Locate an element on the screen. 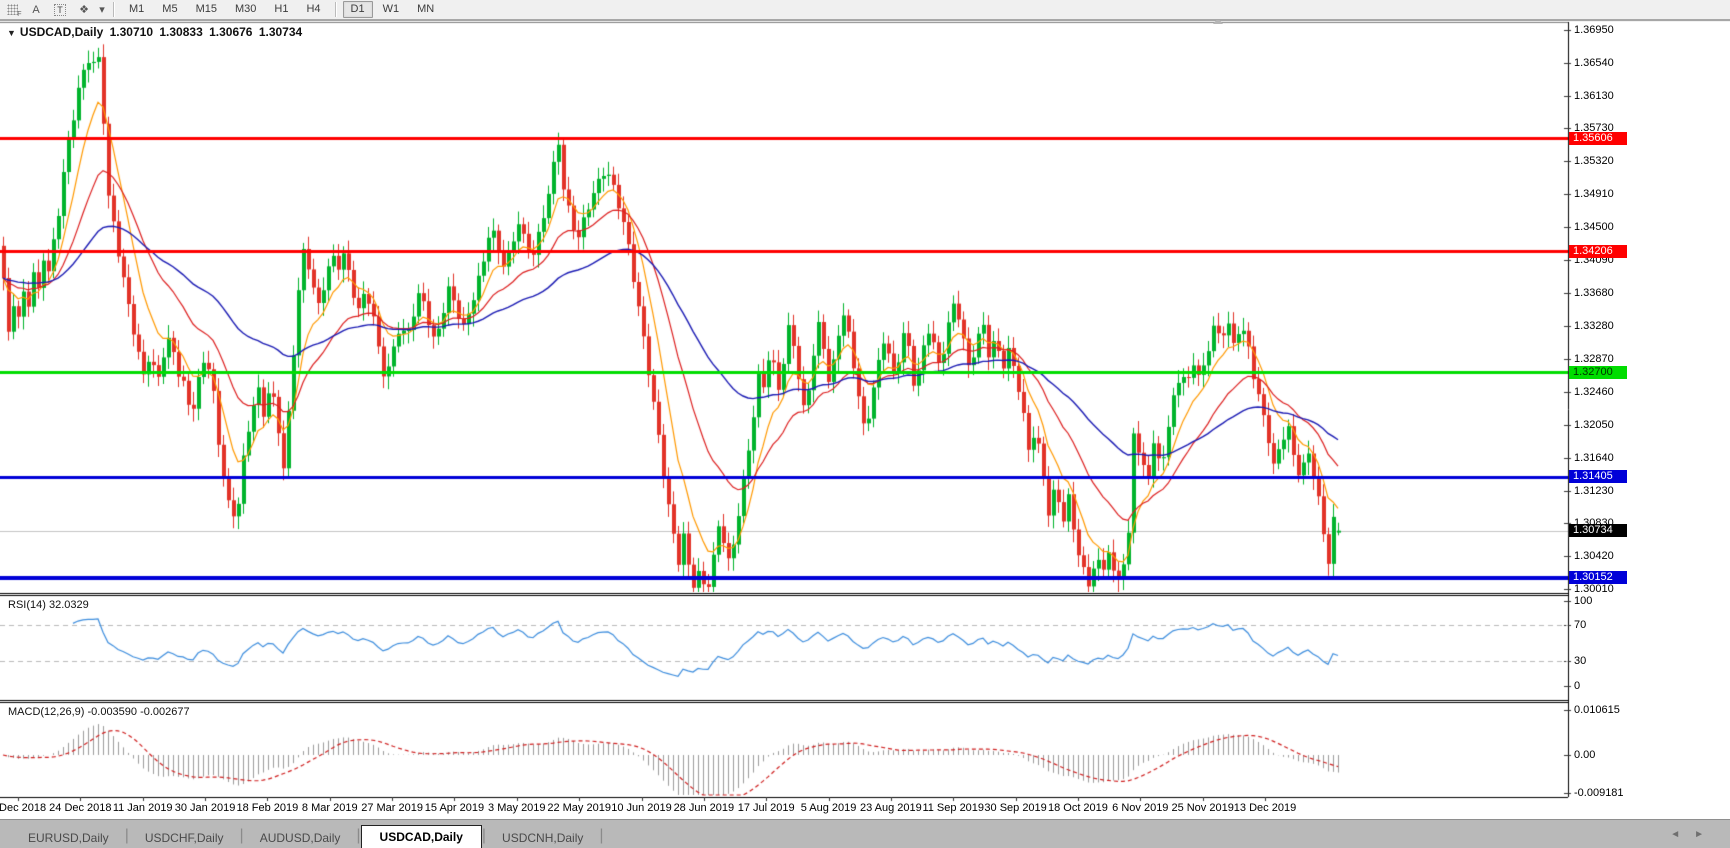 The width and height of the screenshot is (1730, 848). price-tick-label: 1.36540 is located at coordinates (1594, 63).